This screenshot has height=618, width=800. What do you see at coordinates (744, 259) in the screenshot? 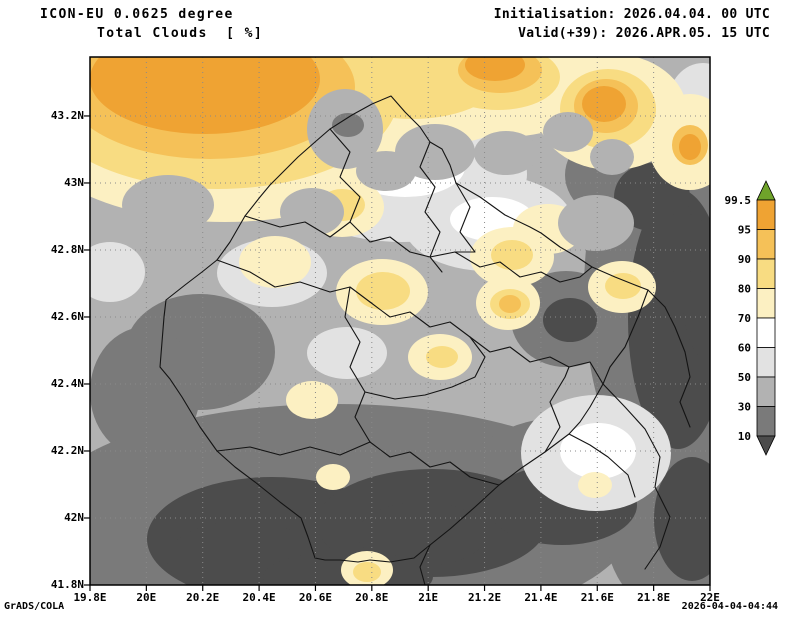
I see `colorbar-tick-label: 90` at bounding box center [744, 259].